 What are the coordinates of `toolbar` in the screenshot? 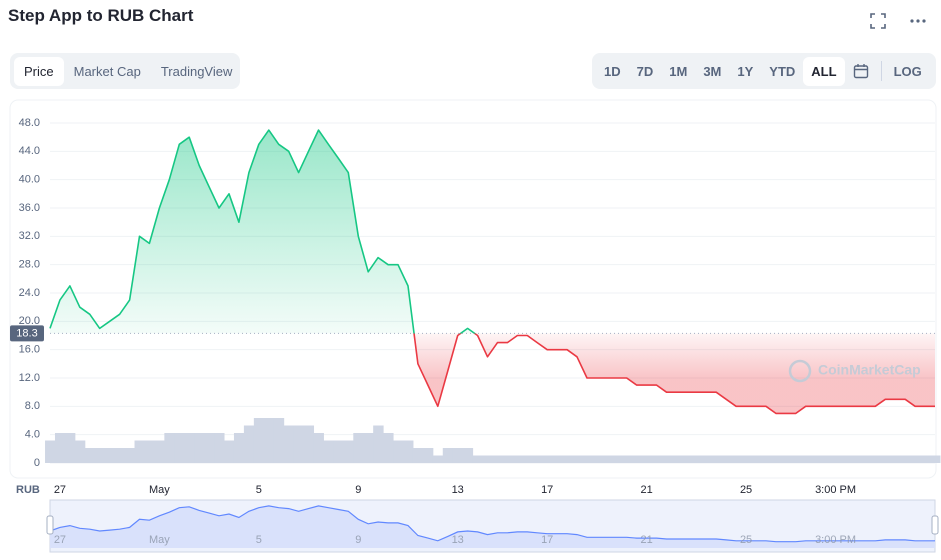 It's located at (898, 21).